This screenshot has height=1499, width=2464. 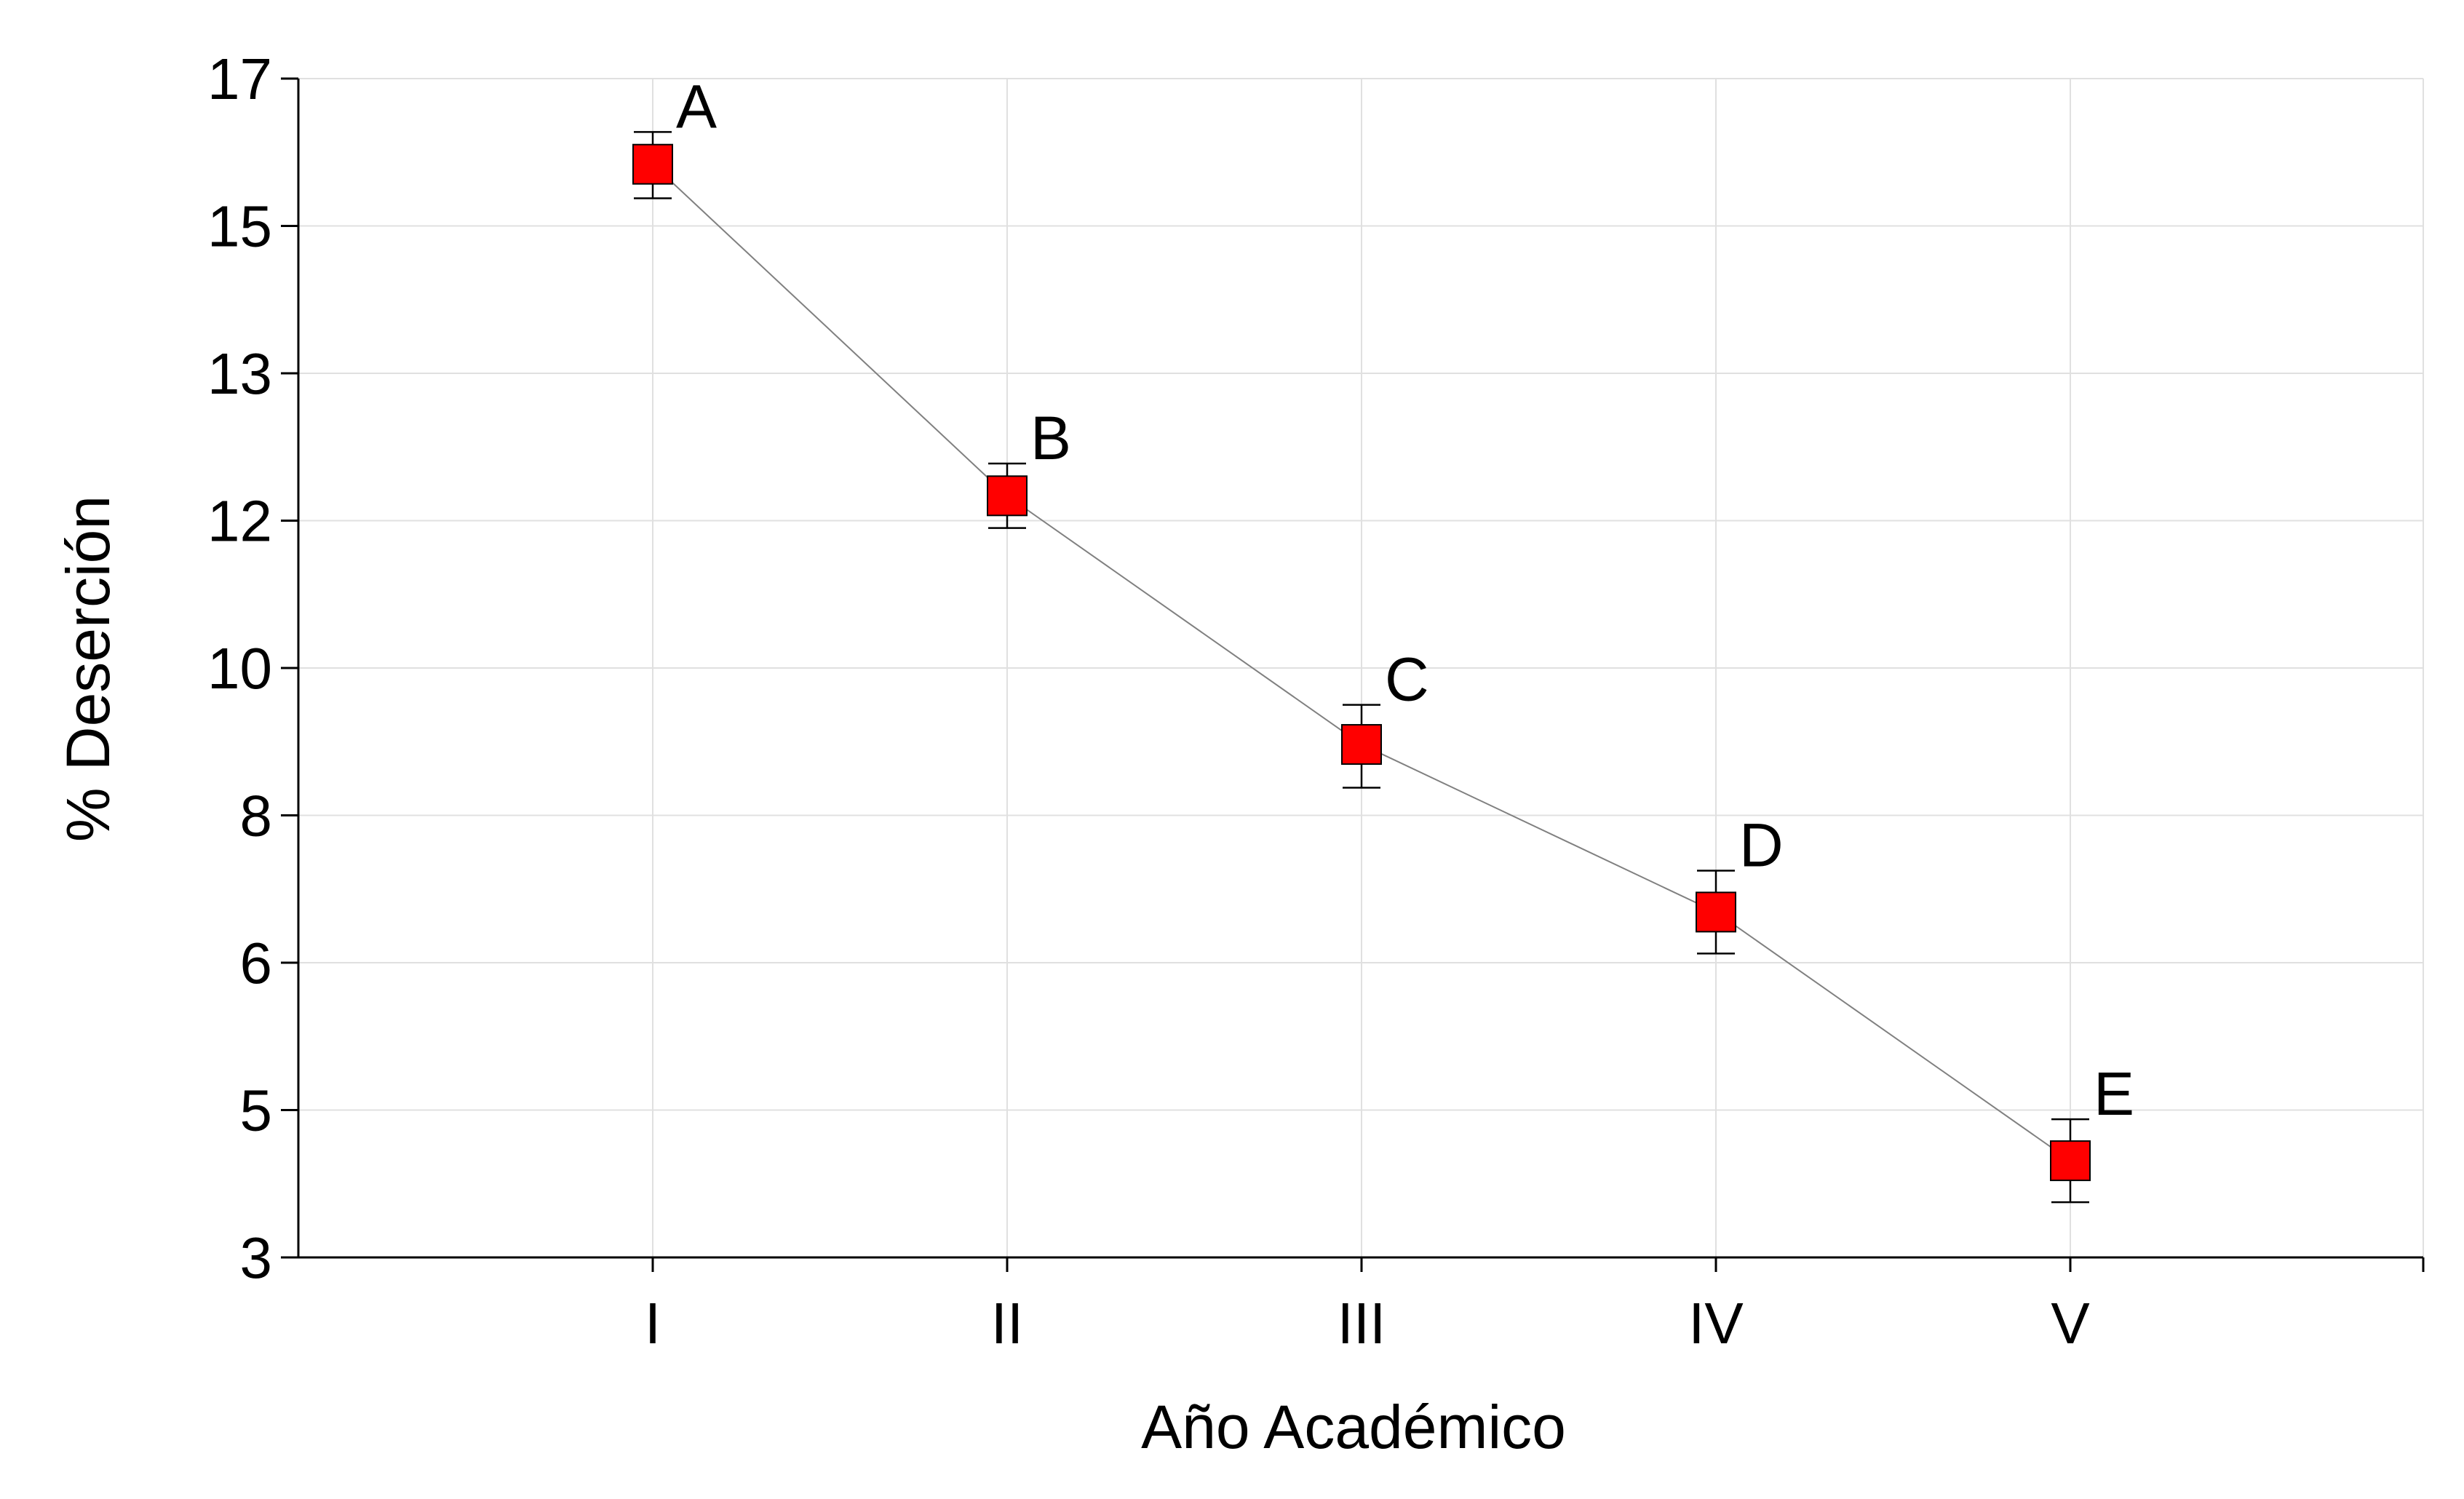 I want to click on x-axis-title: Año Académico, so click(x=1353, y=1427).